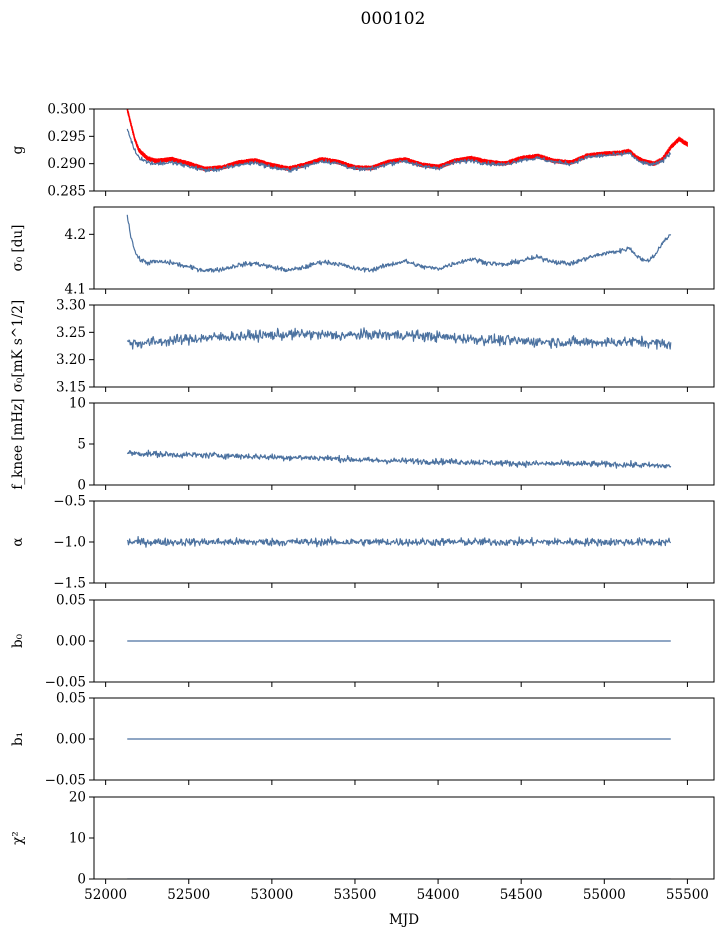 The width and height of the screenshot is (723, 936). I want to click on y-tick-label: −0.5, so click(69, 502).